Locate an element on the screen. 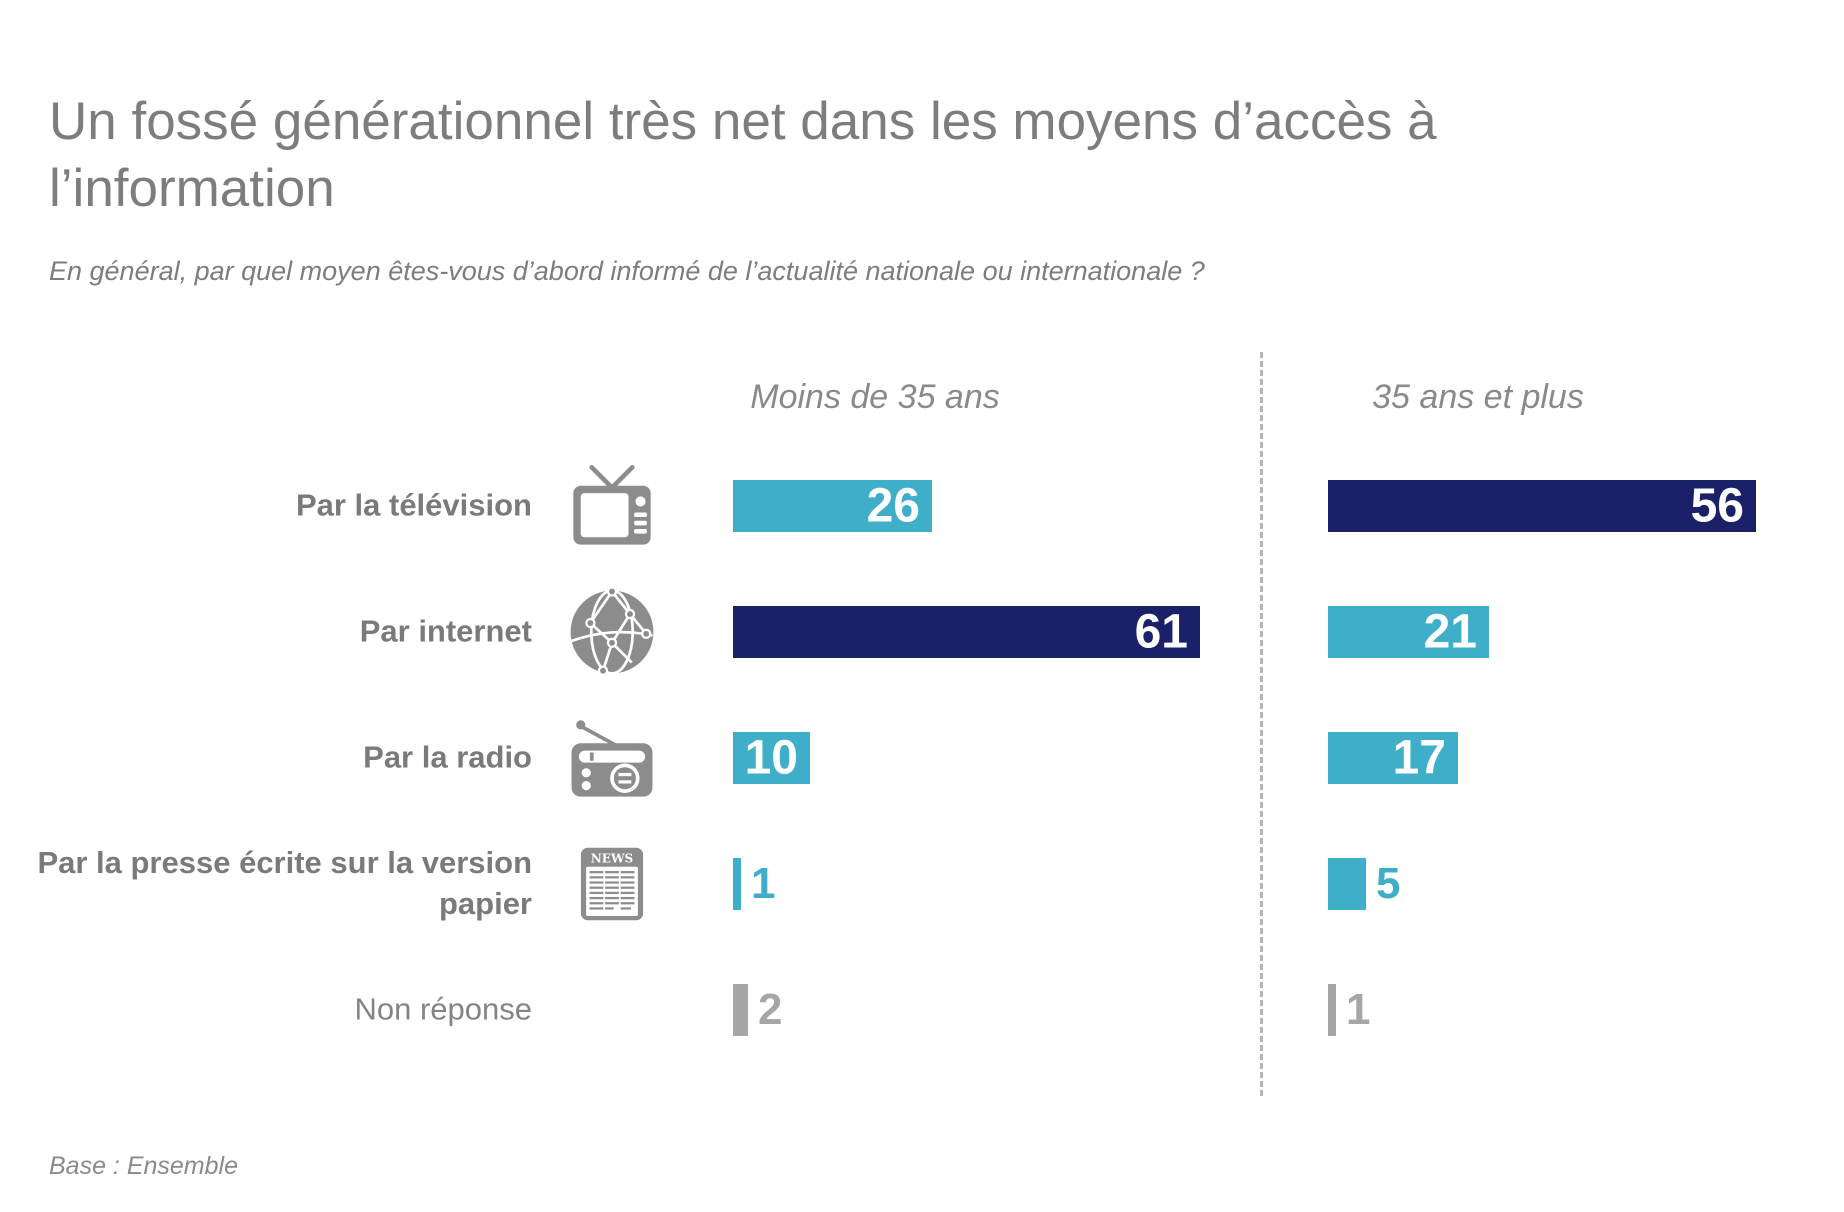 This screenshot has height=1212, width=1844. svg-text: NEWS is located at coordinates (612, 858).